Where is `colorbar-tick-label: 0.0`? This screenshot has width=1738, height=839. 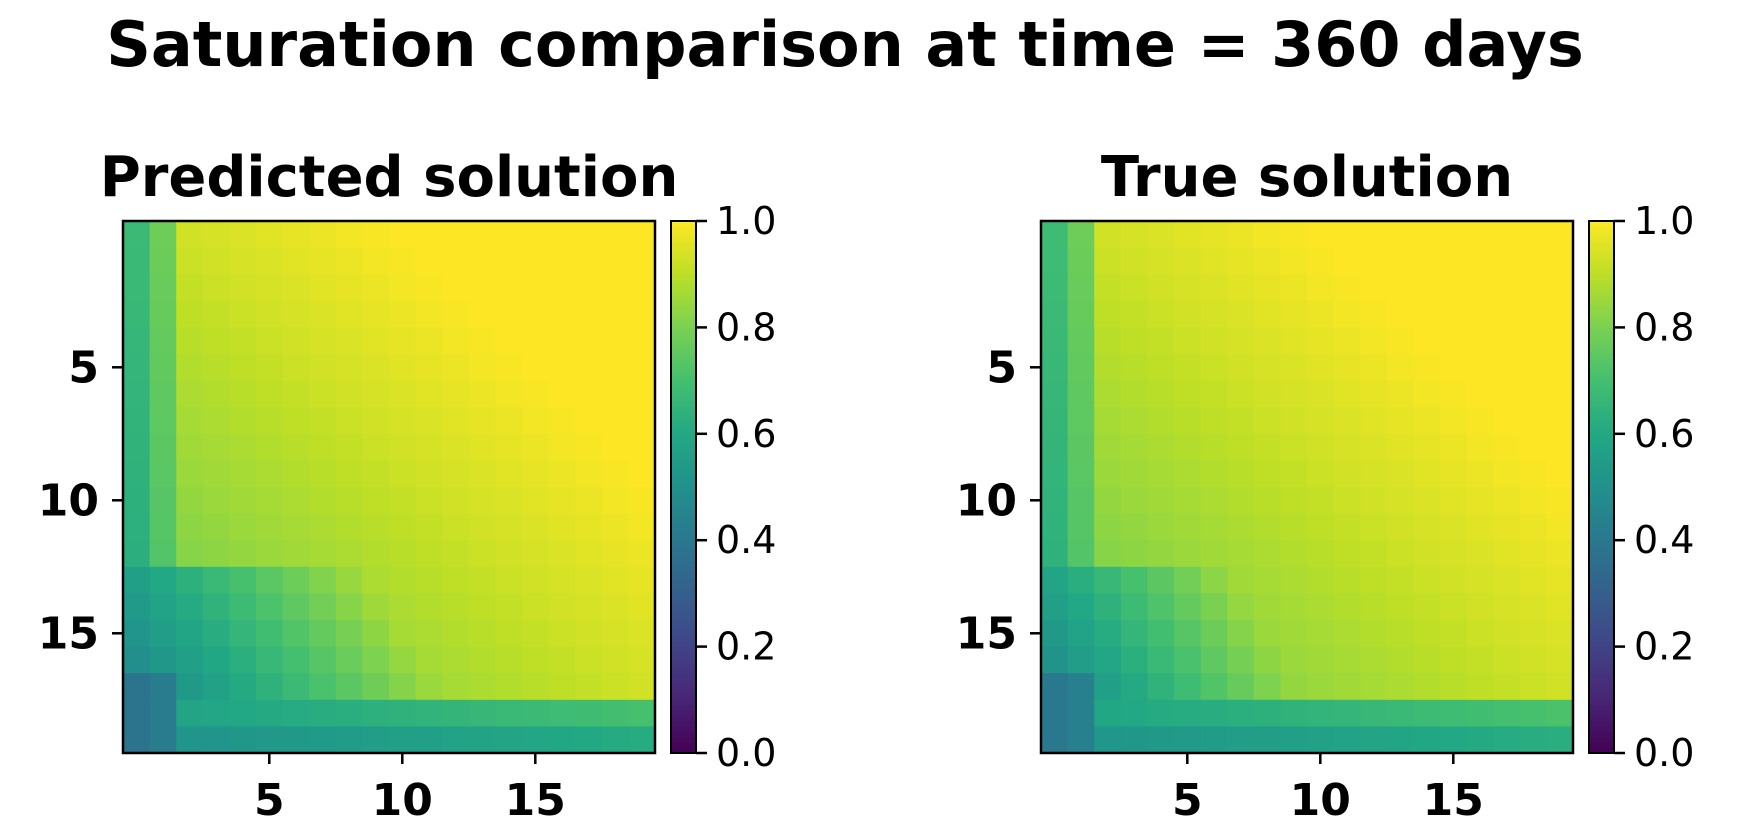
colorbar-tick-label: 0.0 is located at coordinates (746, 753).